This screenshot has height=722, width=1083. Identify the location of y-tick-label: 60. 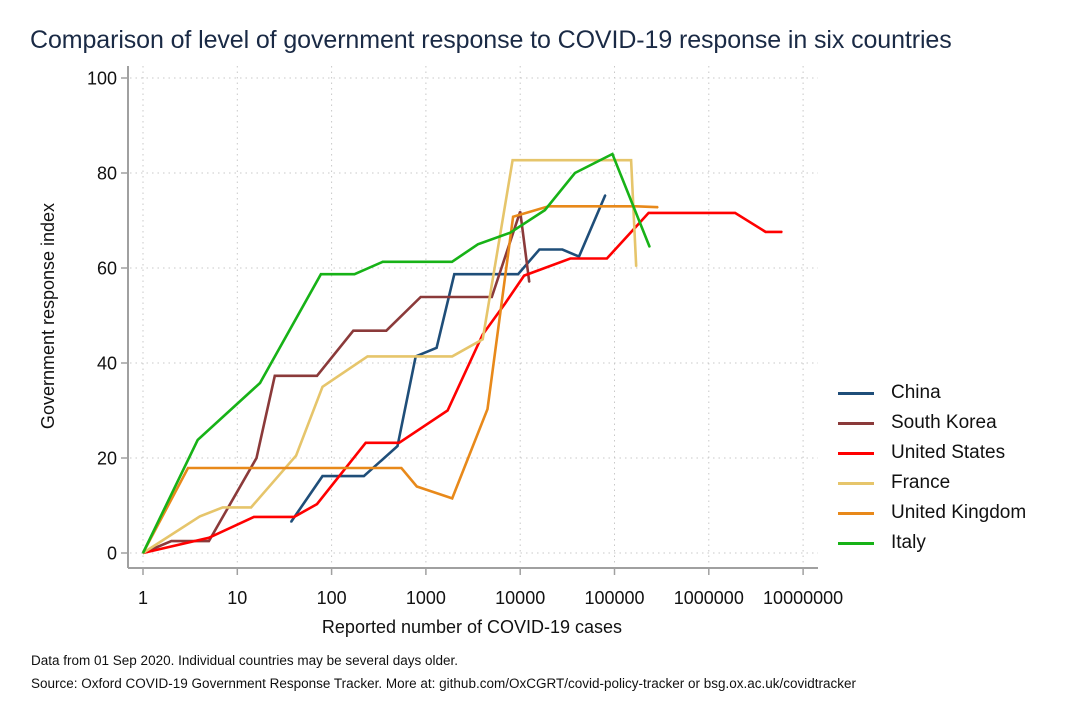
(107, 269).